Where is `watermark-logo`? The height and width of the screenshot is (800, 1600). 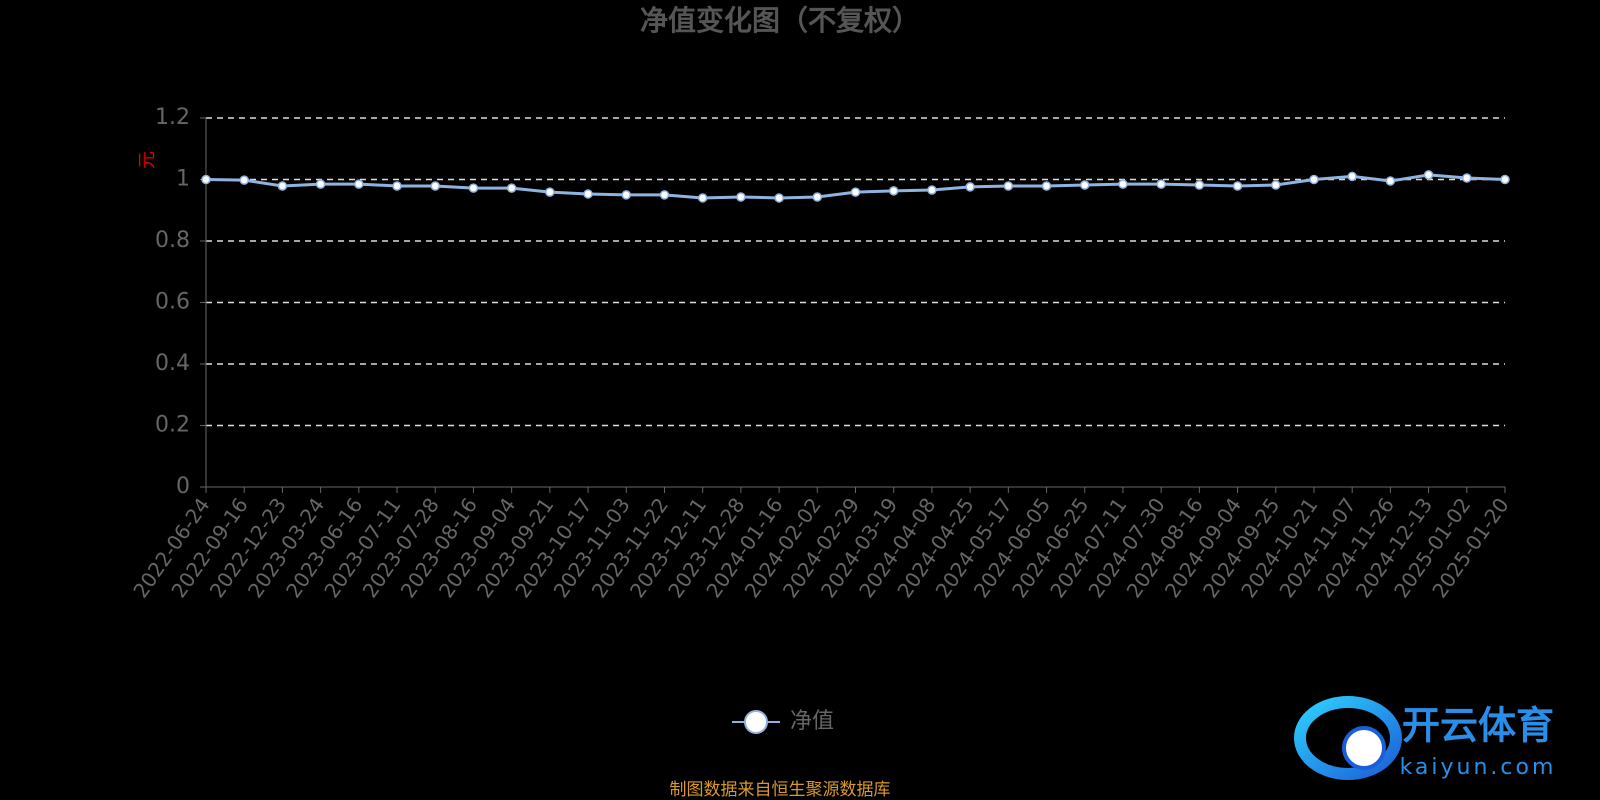 watermark-logo is located at coordinates (1348, 738).